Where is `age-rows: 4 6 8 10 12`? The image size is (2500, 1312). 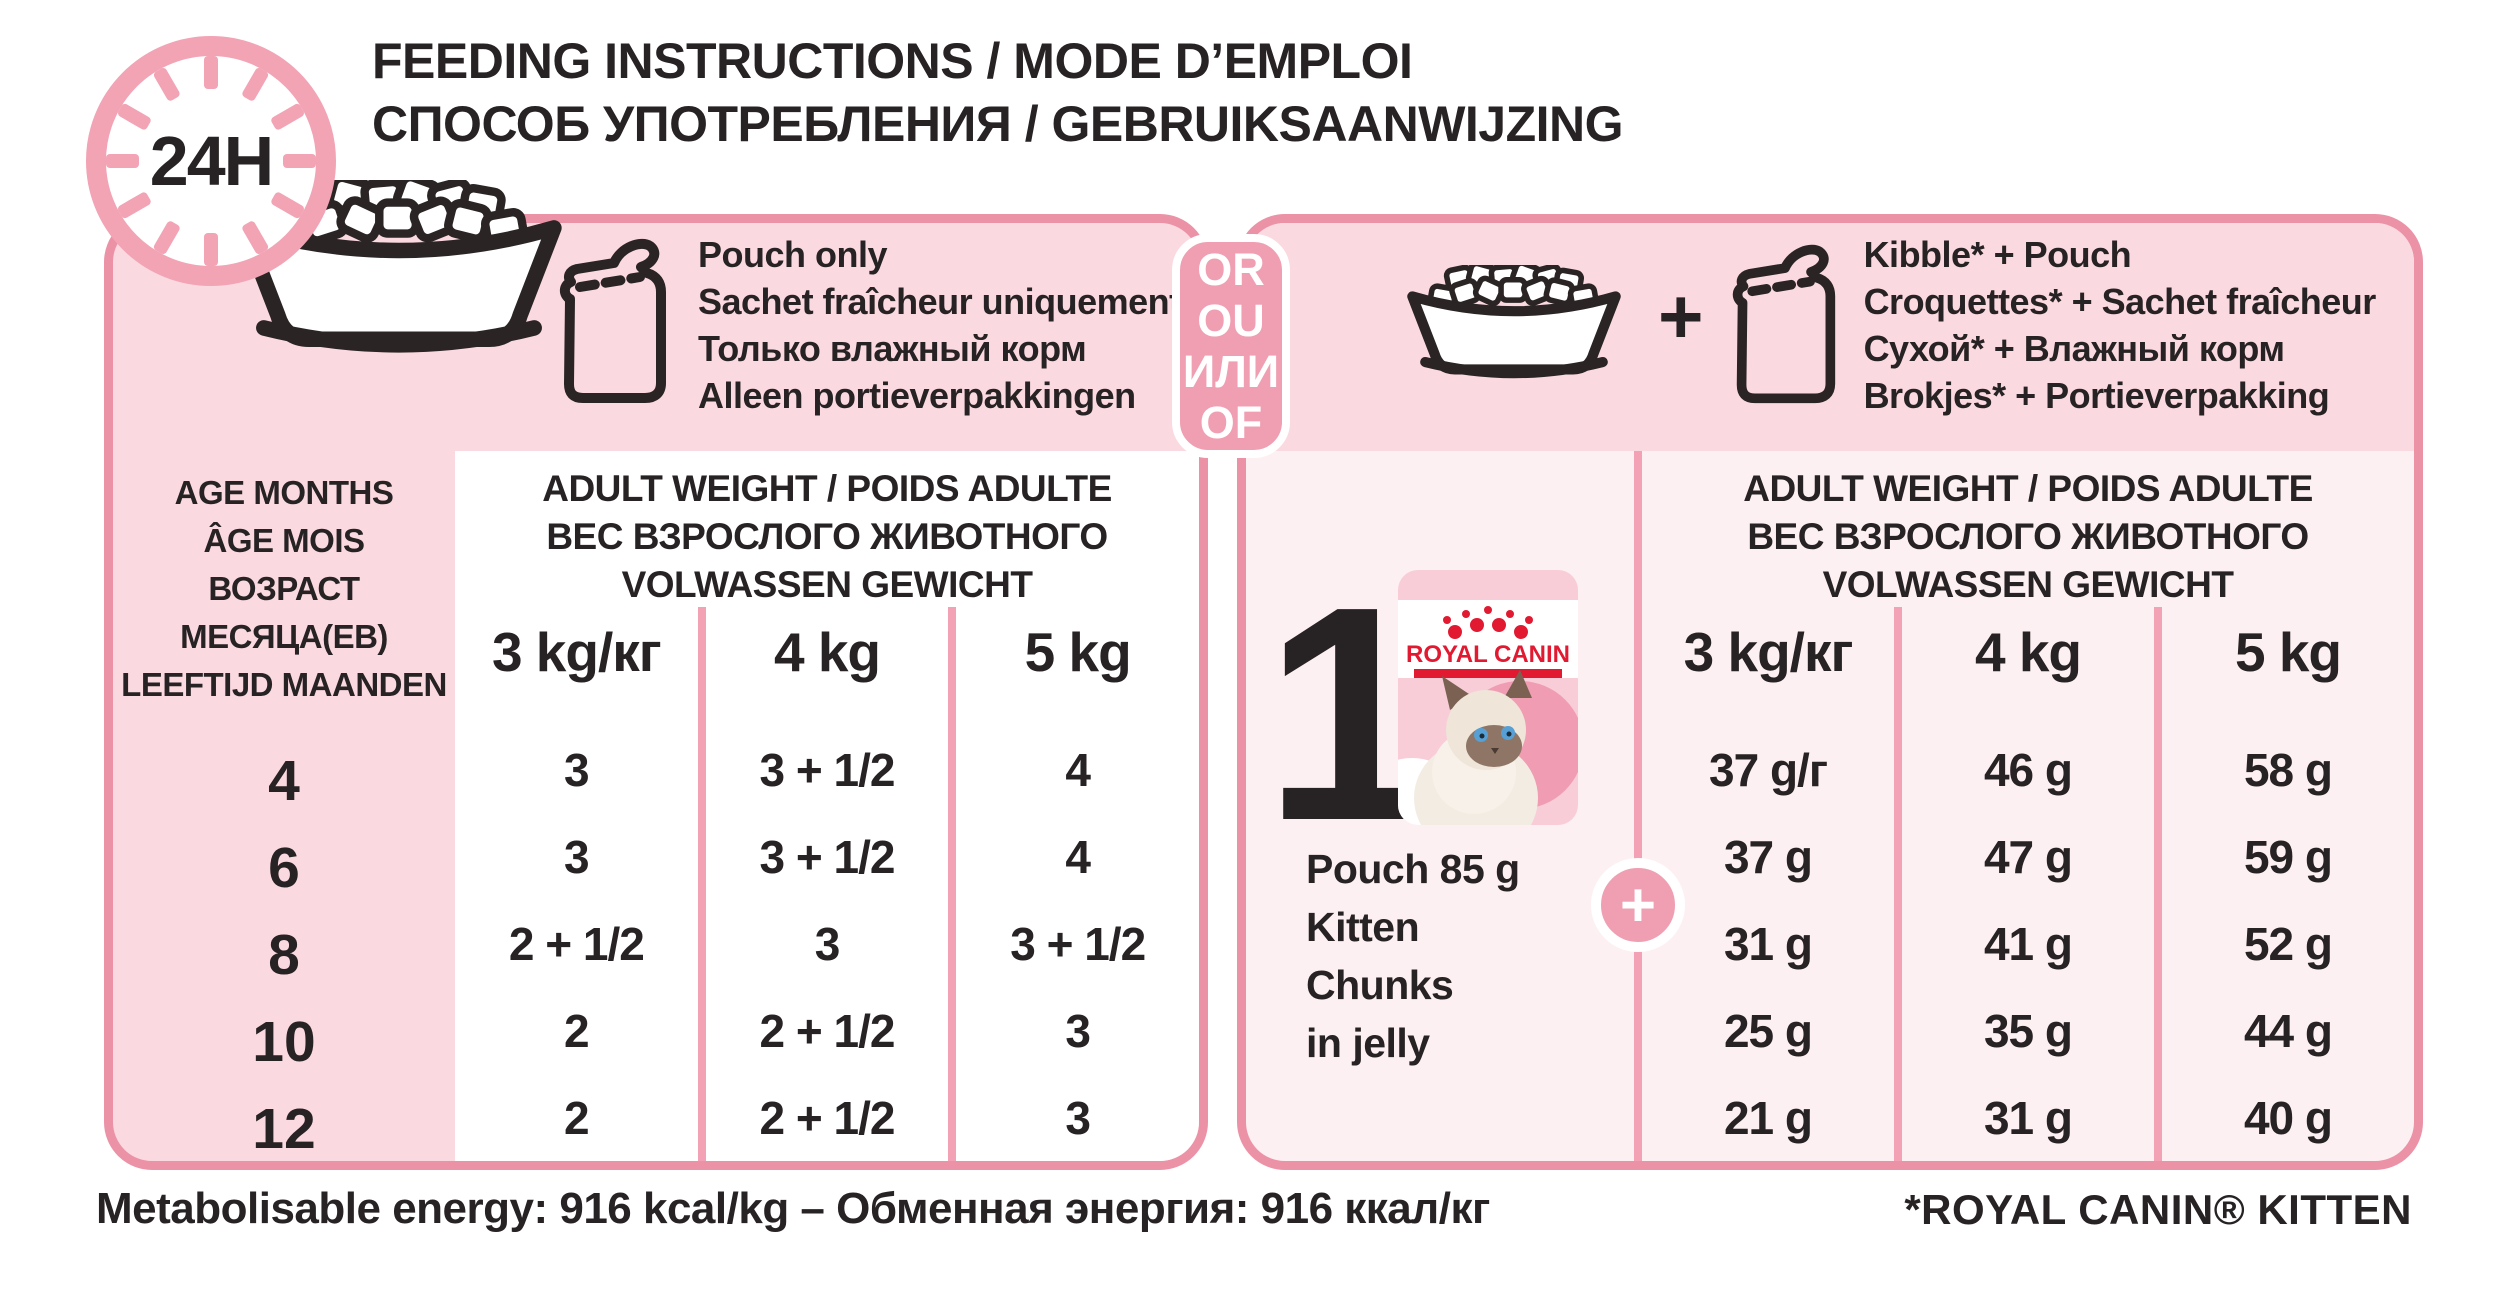
age-rows: 4 6 8 10 12 is located at coordinates (284, 954).